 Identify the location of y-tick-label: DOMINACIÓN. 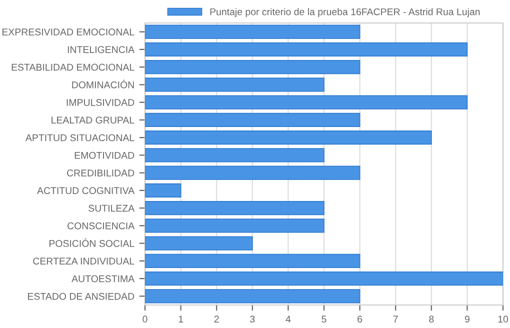
(103, 84).